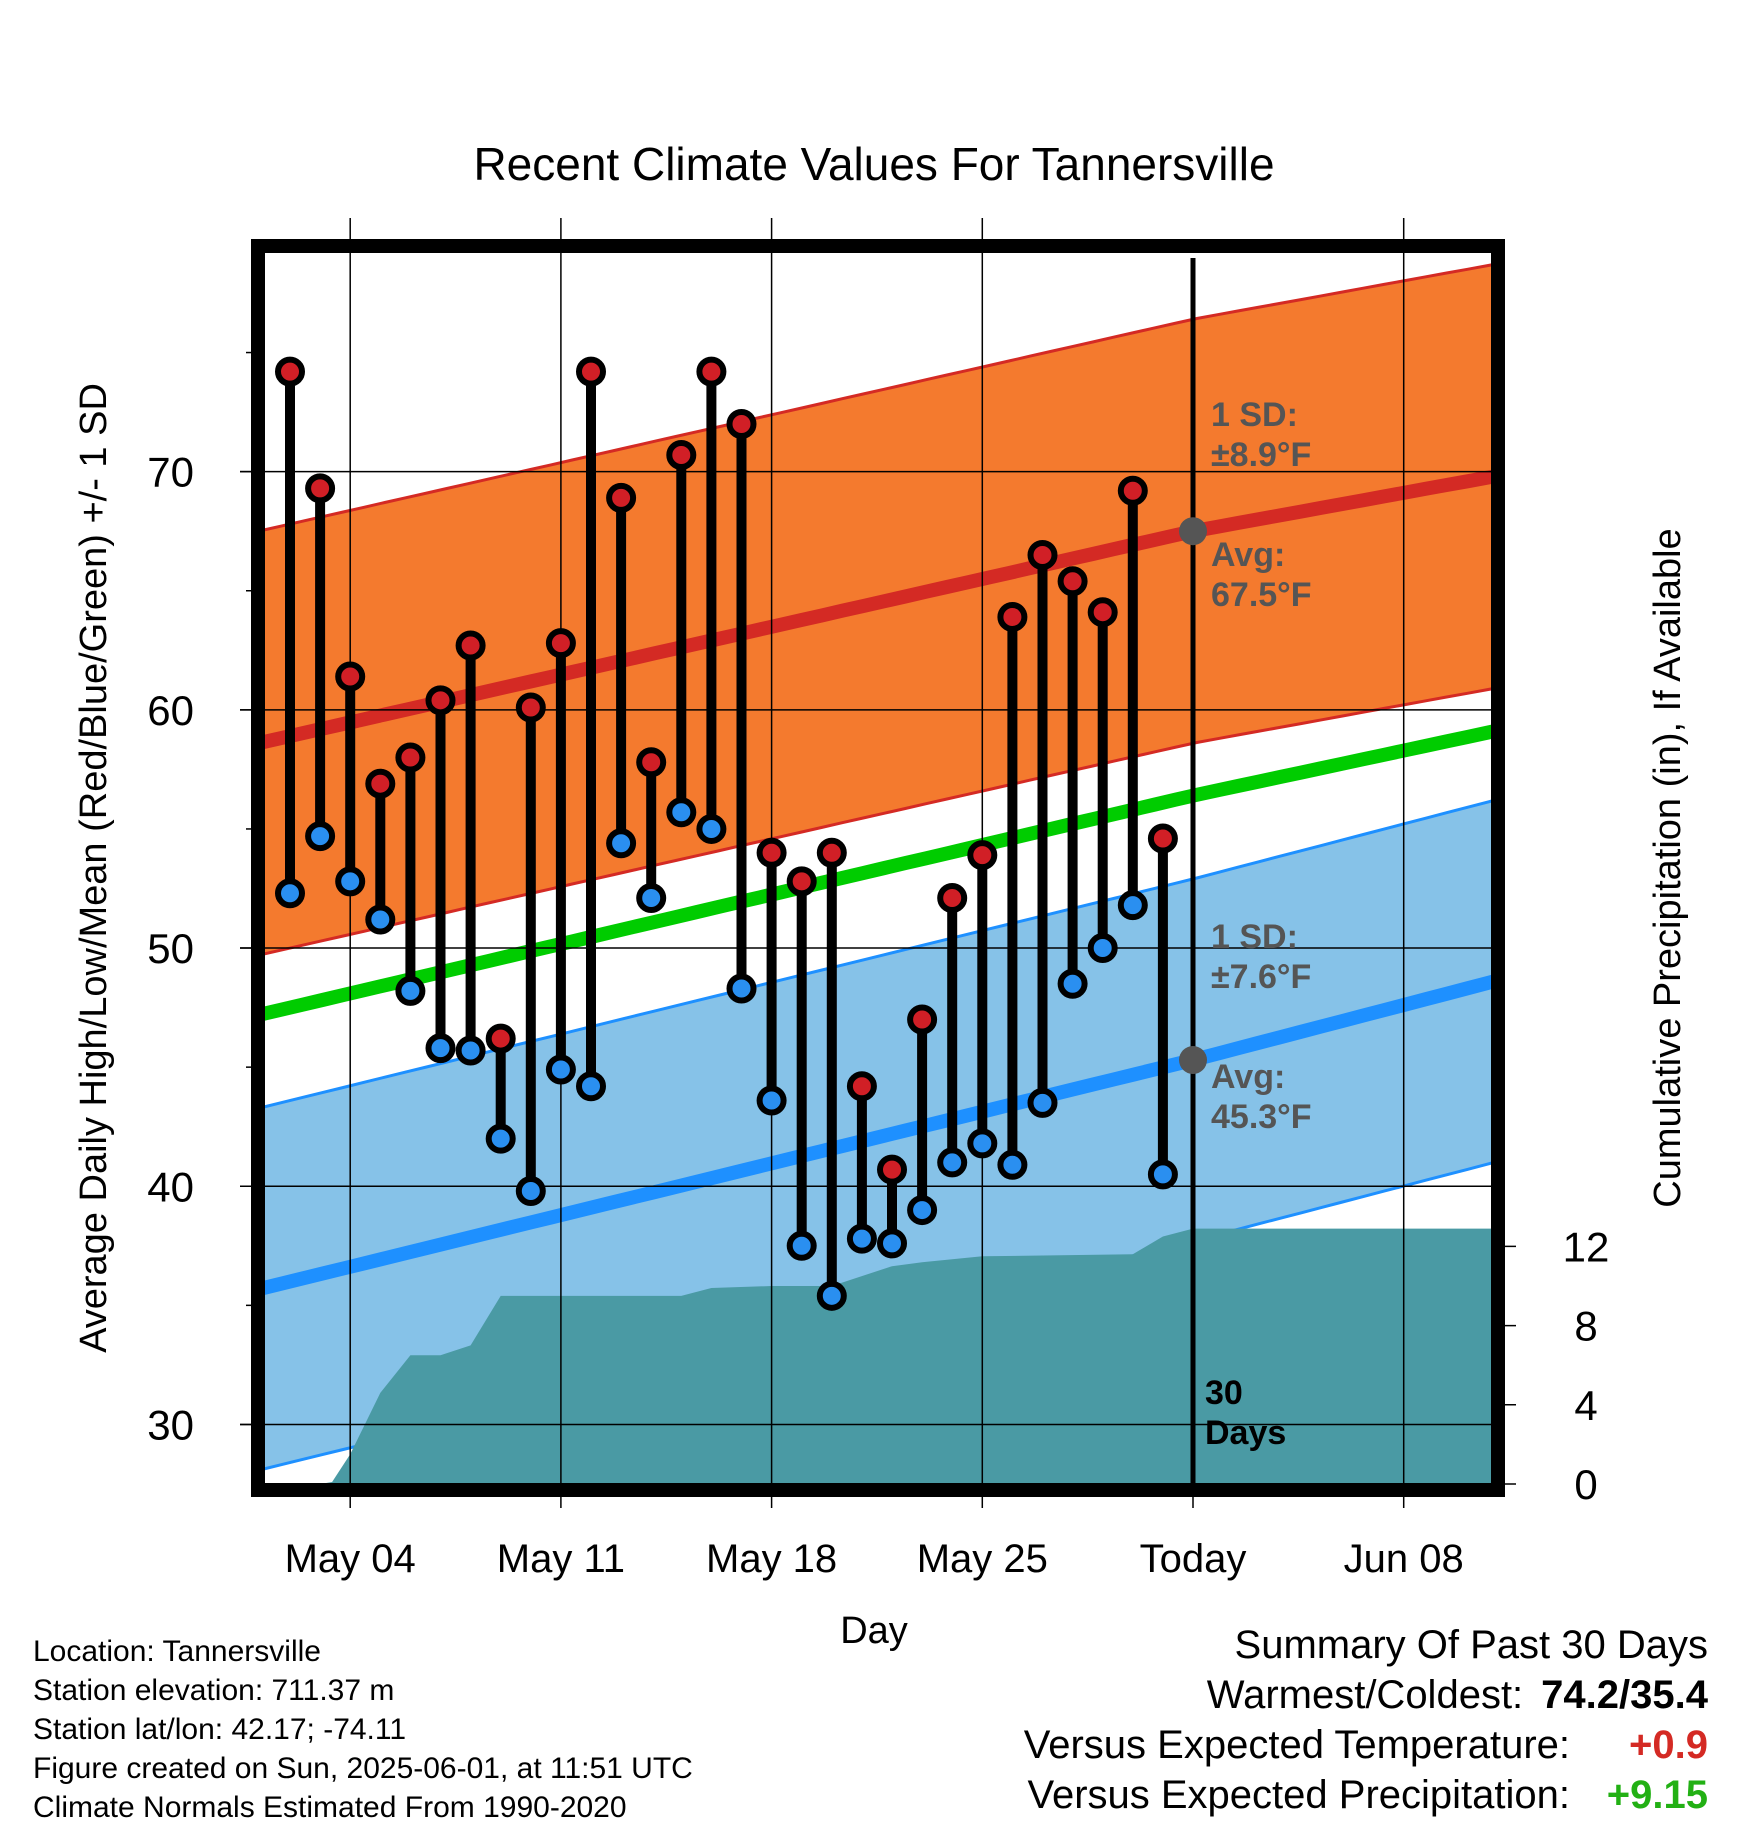 This screenshot has width=1748, height=1828. What do you see at coordinates (1261, 977) in the screenshot?
I see `low-sd-value: ±7.6°F` at bounding box center [1261, 977].